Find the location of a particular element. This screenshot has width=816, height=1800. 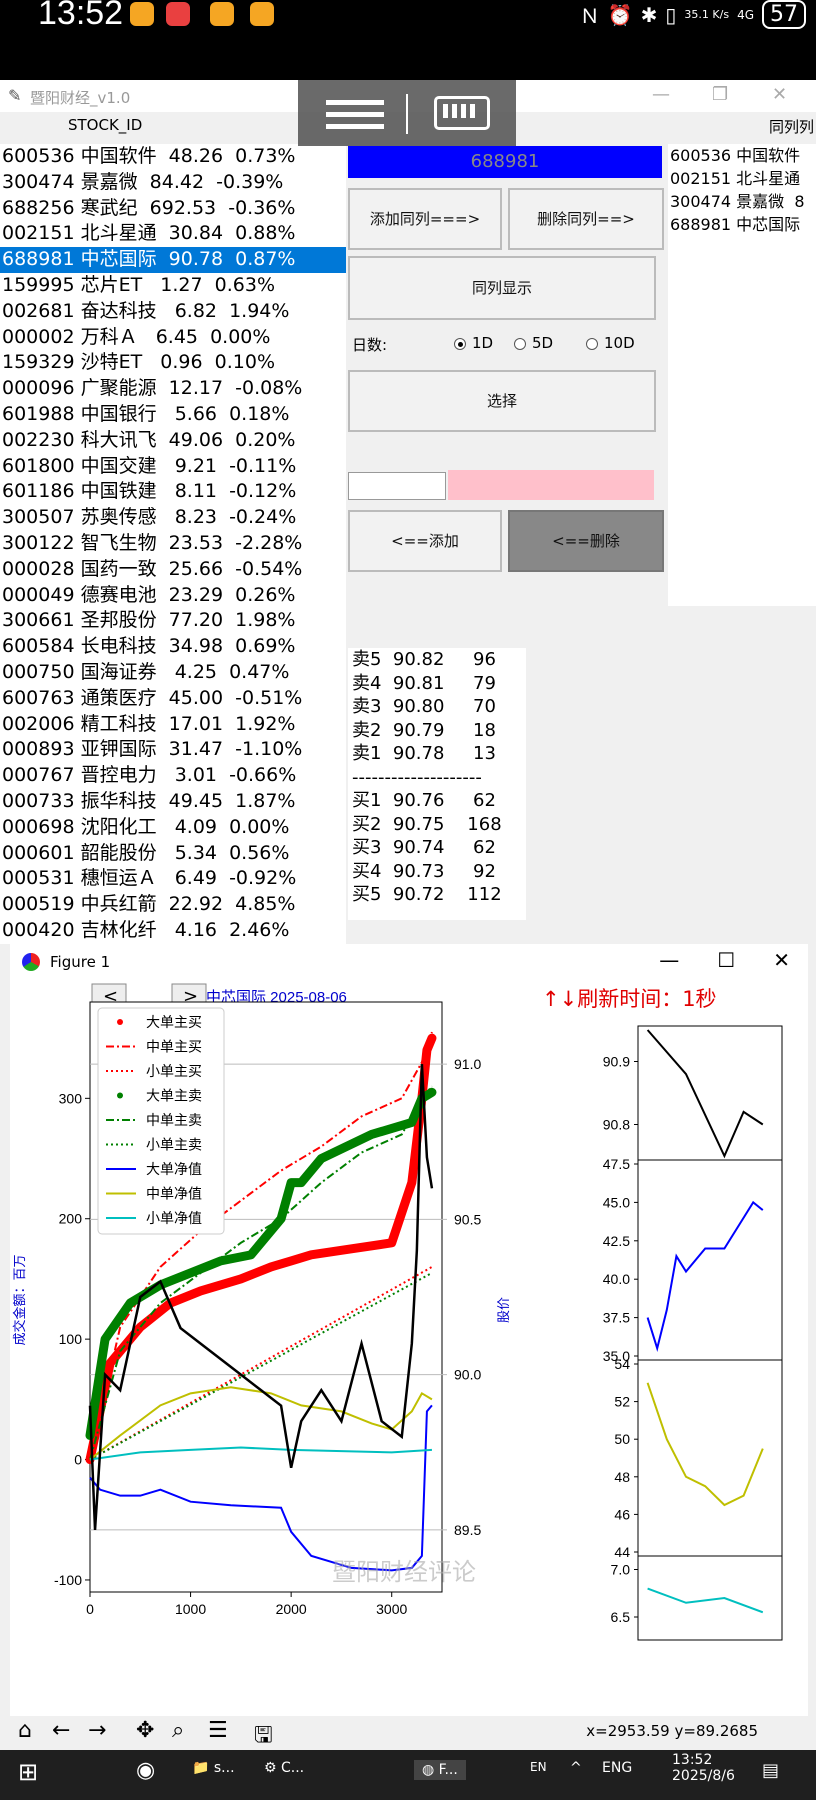

stock-row: 600763 通策医疗 45.00 -0.51% is located at coordinates (152, 697).